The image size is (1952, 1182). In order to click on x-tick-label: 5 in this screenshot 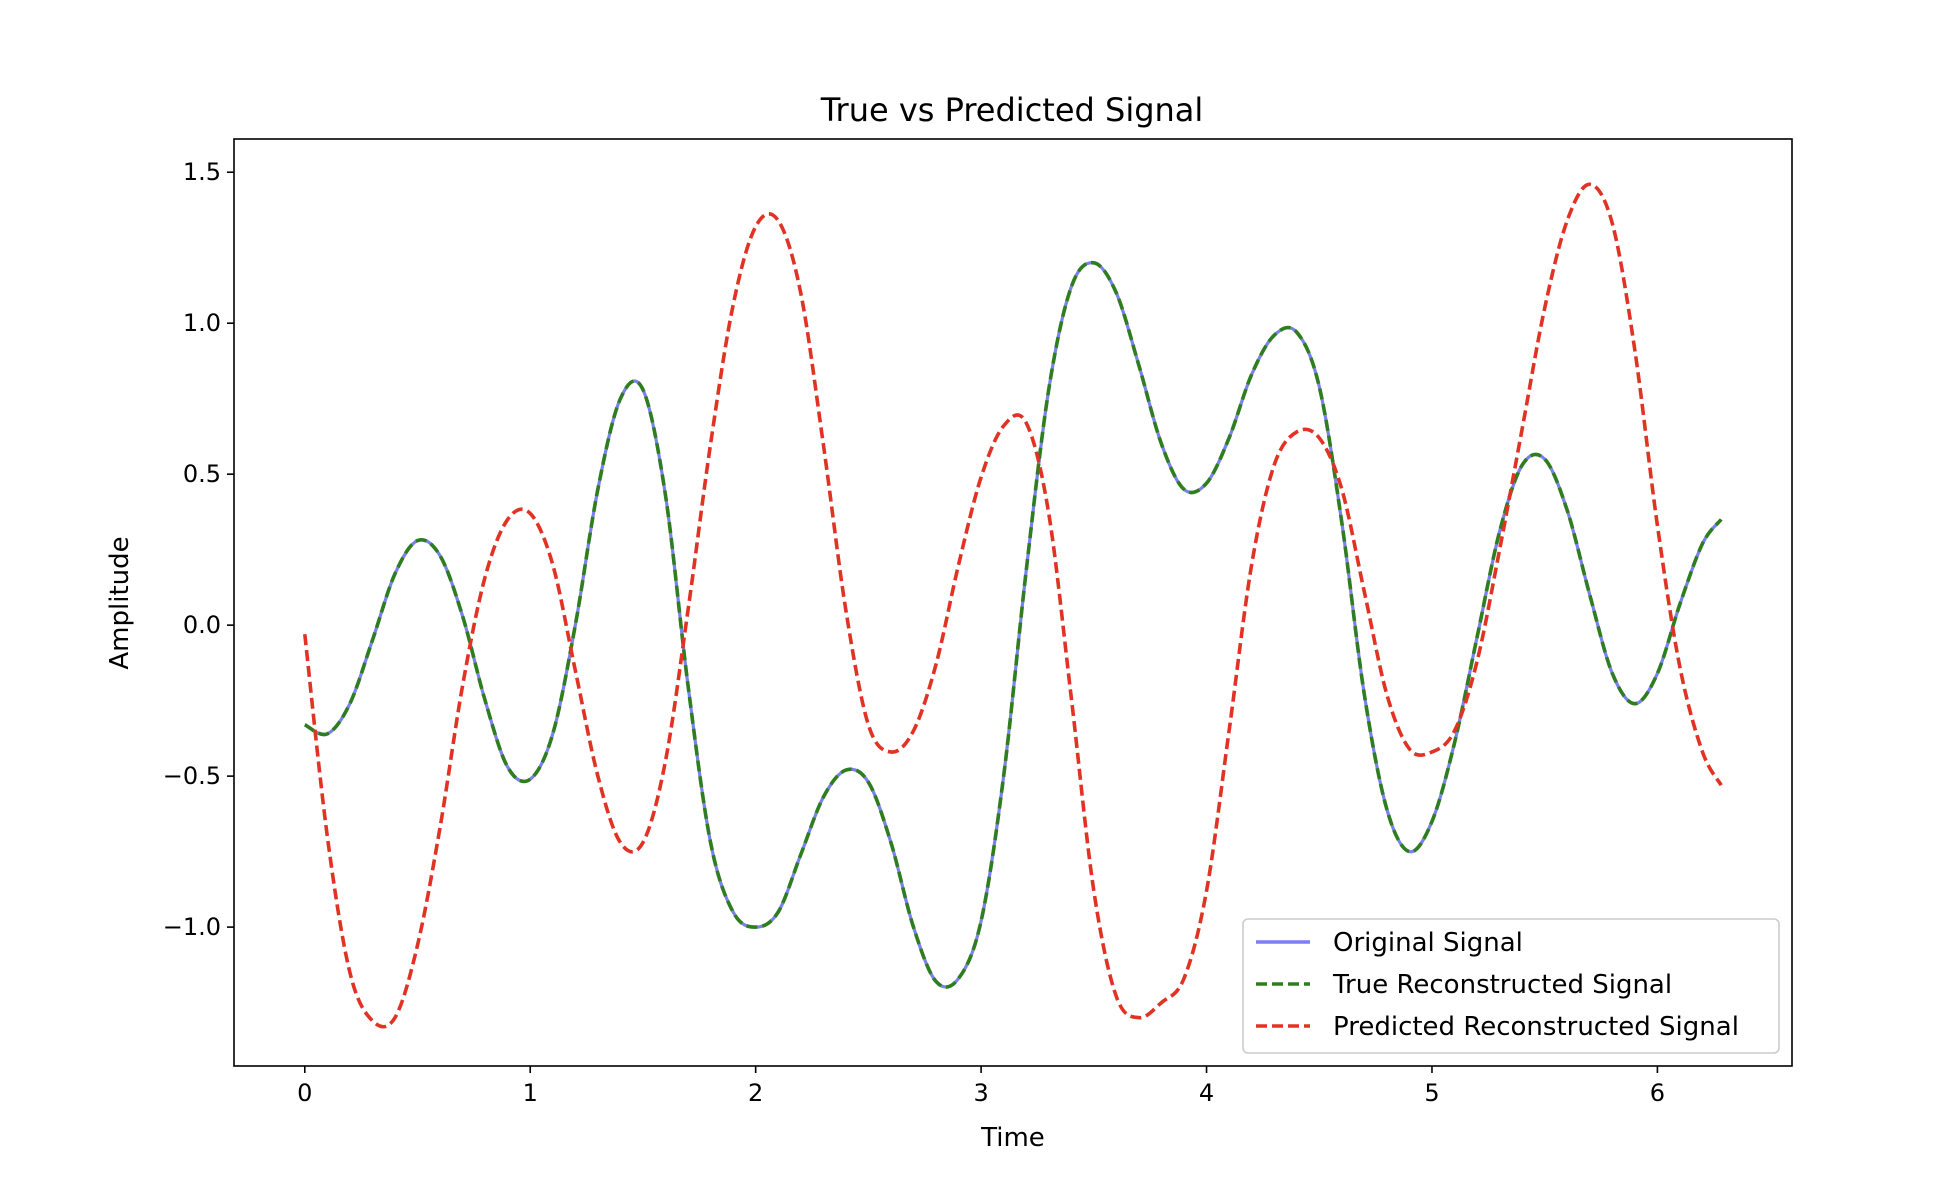, I will do `click(1431, 1093)`.